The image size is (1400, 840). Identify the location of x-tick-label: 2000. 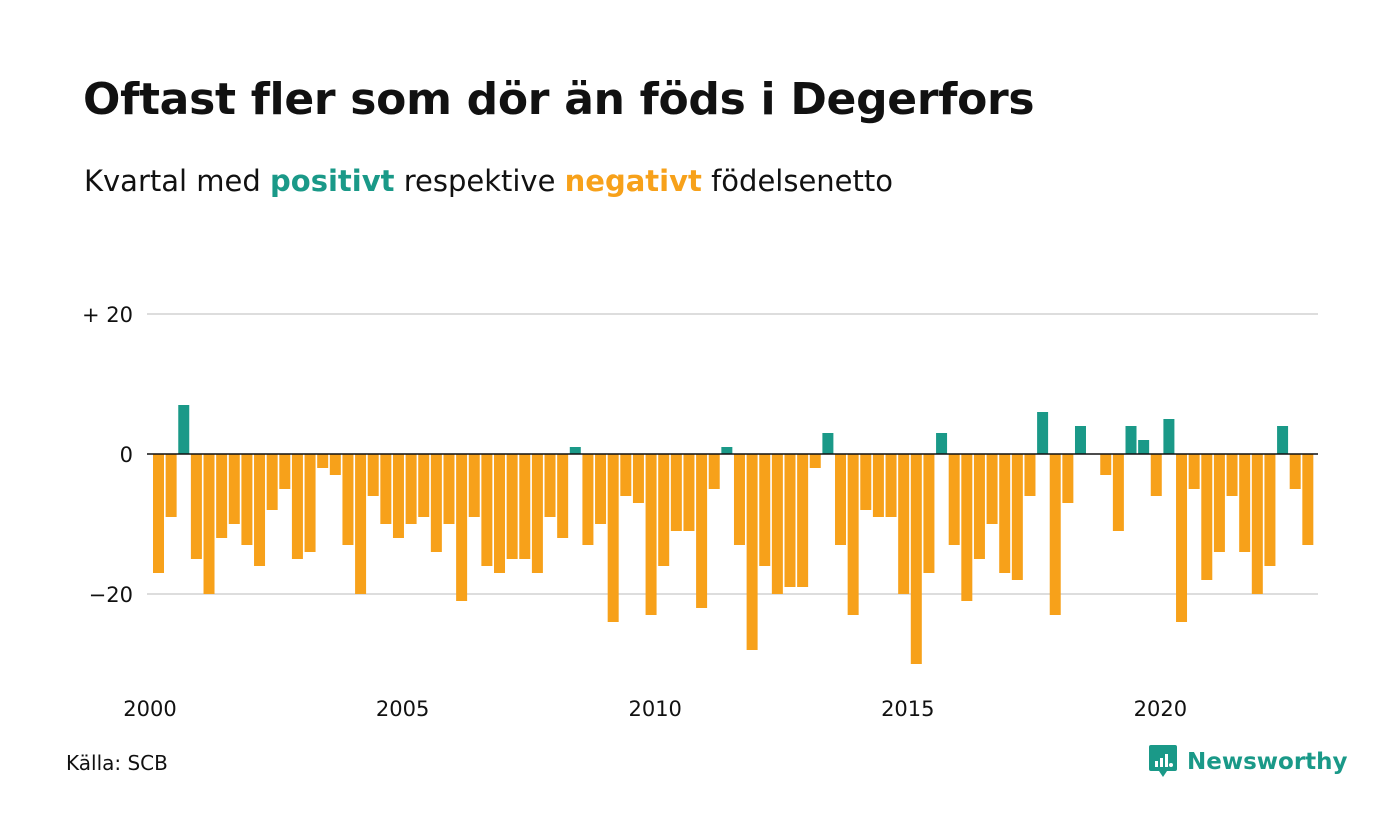
(149, 709).